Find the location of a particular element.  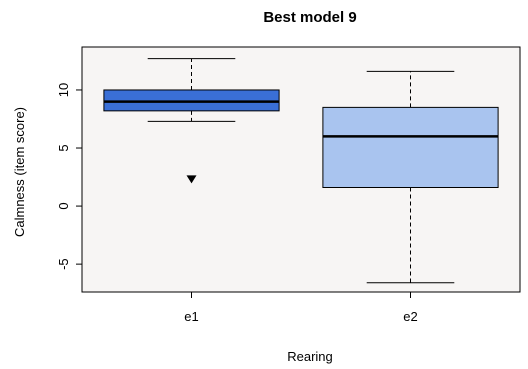

y-tick-label: -5 is located at coordinates (63, 264).